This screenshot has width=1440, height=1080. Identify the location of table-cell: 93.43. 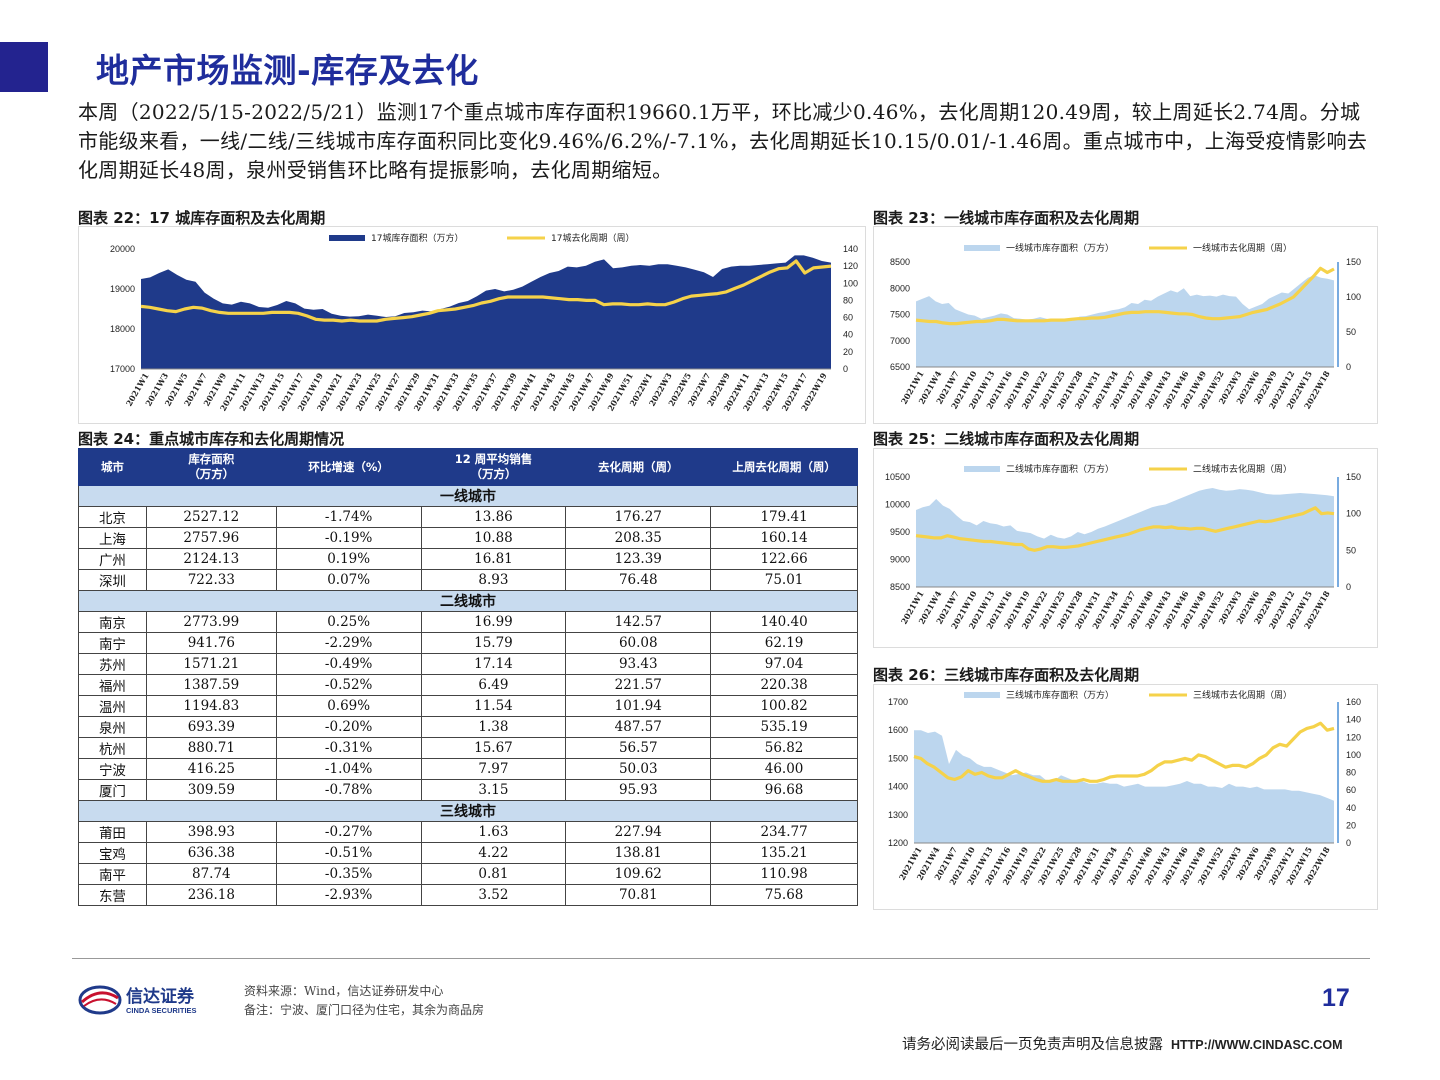
(638, 664).